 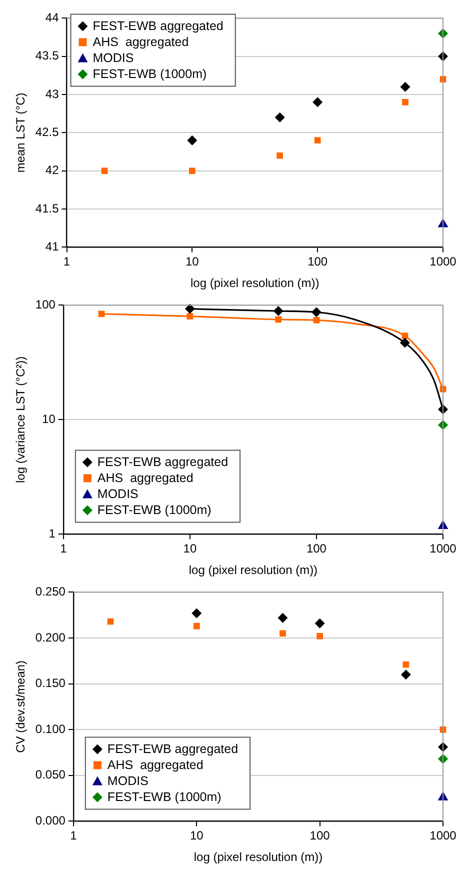 I want to click on y-tick-label: 43, so click(x=52, y=93).